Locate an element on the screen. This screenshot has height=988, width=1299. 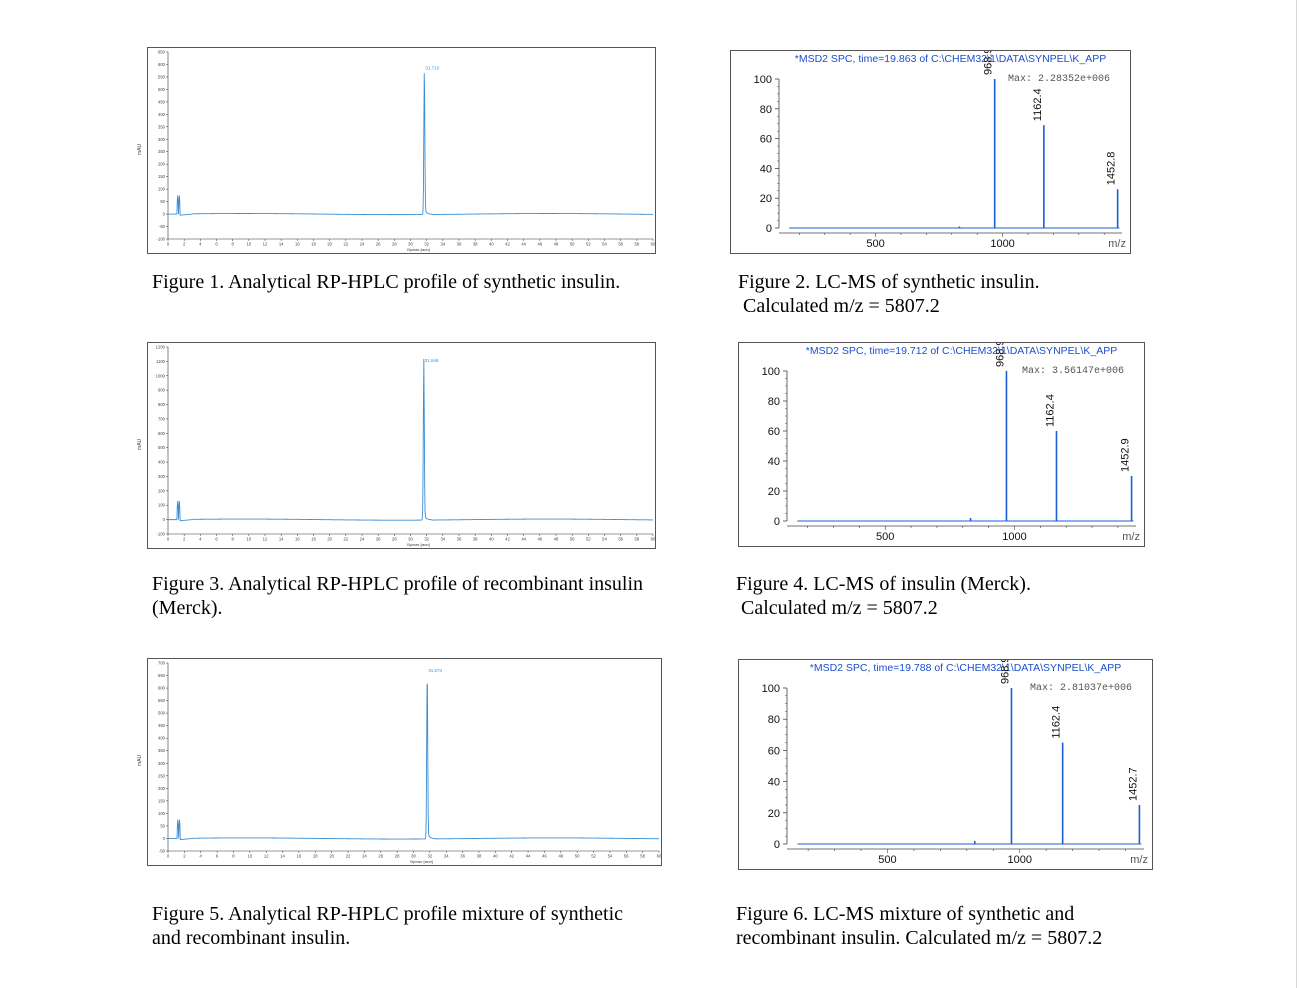
x-tick-label: 2 is located at coordinates (184, 856).